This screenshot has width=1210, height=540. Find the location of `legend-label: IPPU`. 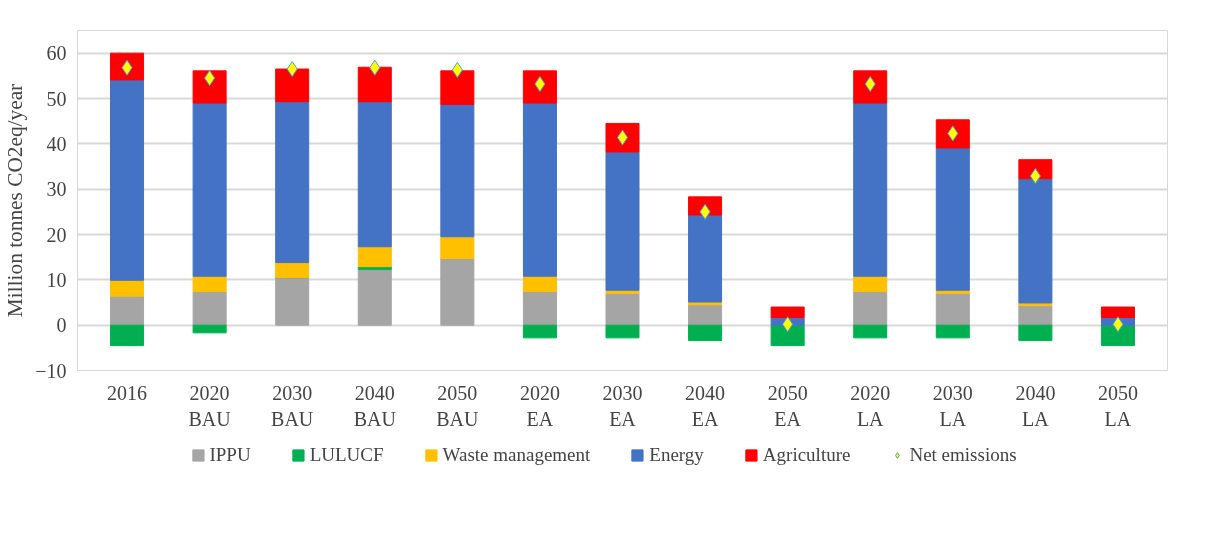

legend-label: IPPU is located at coordinates (230, 454).